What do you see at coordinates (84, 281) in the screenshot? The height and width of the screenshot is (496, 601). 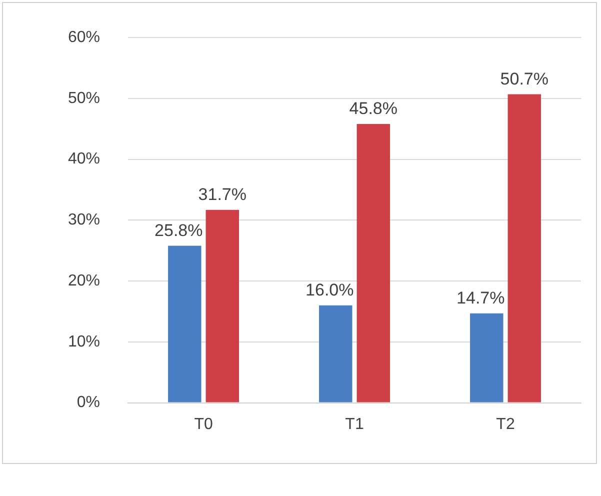 I see `y-tick-label: 20%` at bounding box center [84, 281].